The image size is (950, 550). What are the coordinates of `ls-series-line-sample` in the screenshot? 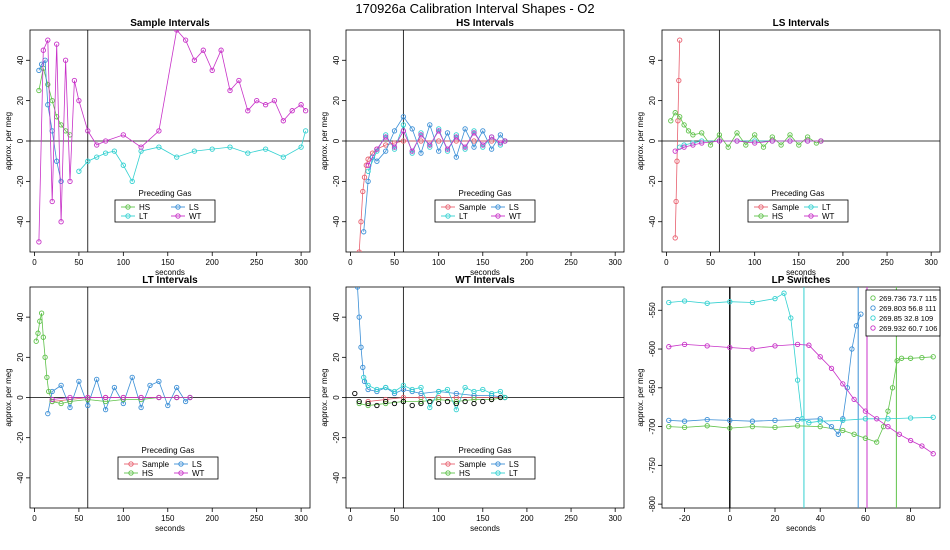 It's located at (677, 139).